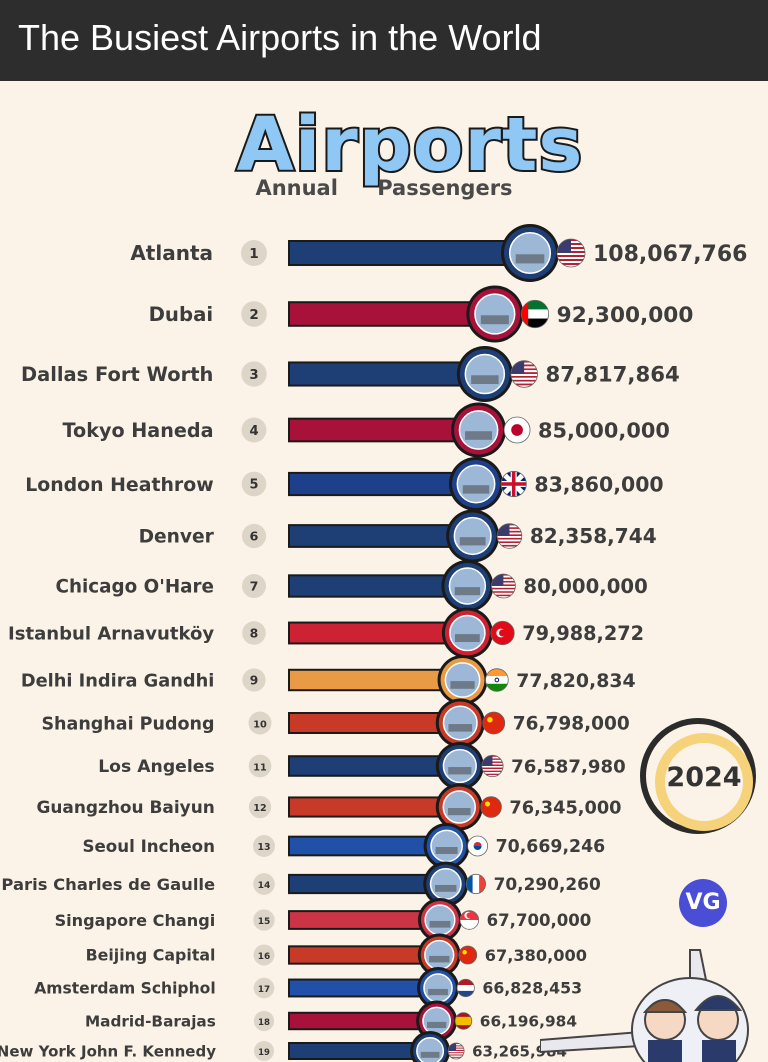 This screenshot has height=1062, width=768. What do you see at coordinates (156, 767) in the screenshot?
I see `airport-label: Los Angeles` at bounding box center [156, 767].